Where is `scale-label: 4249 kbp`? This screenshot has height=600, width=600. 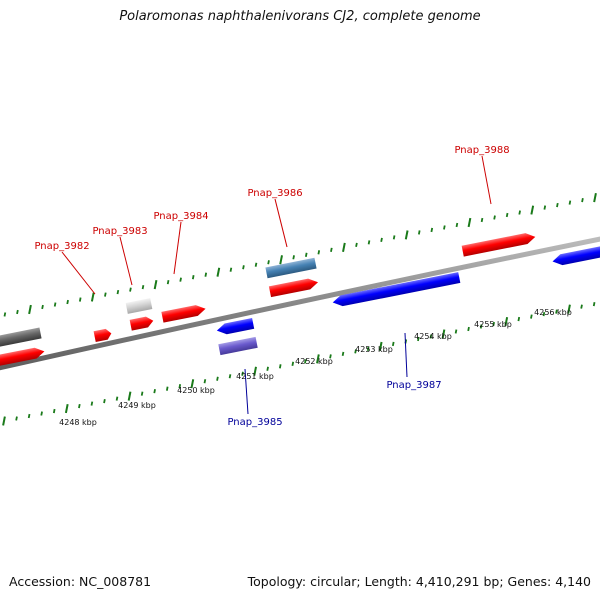 scale-label: 4249 kbp is located at coordinates (137, 405).